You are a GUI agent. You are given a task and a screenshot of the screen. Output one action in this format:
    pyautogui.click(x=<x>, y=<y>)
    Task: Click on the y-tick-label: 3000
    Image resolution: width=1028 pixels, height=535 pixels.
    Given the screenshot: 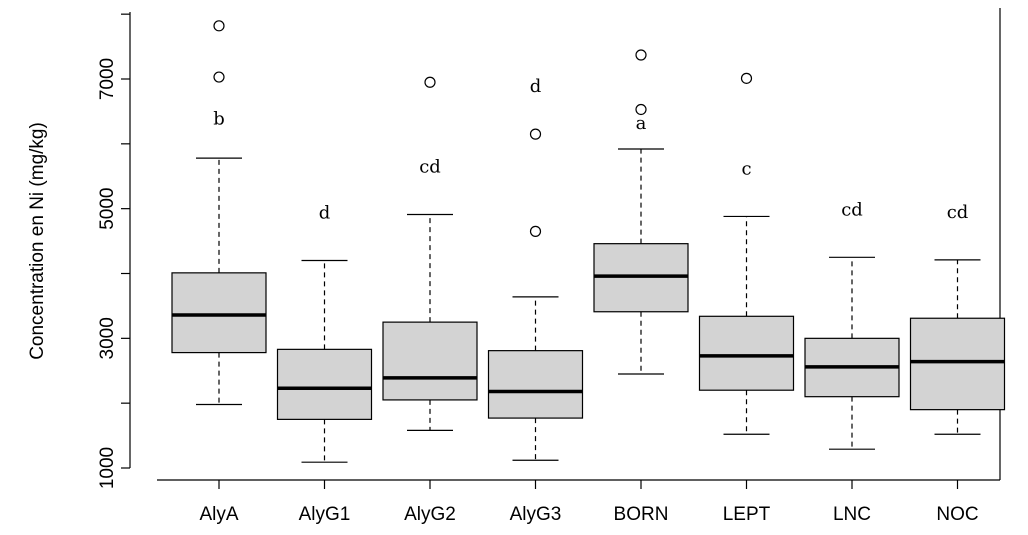 What is the action you would take?
    pyautogui.click(x=107, y=338)
    